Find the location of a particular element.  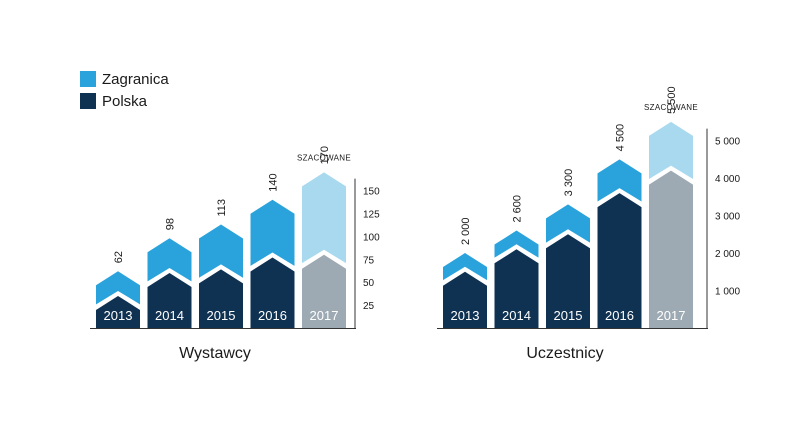

data-label-2015: 3 300 is located at coordinates (569, 183).